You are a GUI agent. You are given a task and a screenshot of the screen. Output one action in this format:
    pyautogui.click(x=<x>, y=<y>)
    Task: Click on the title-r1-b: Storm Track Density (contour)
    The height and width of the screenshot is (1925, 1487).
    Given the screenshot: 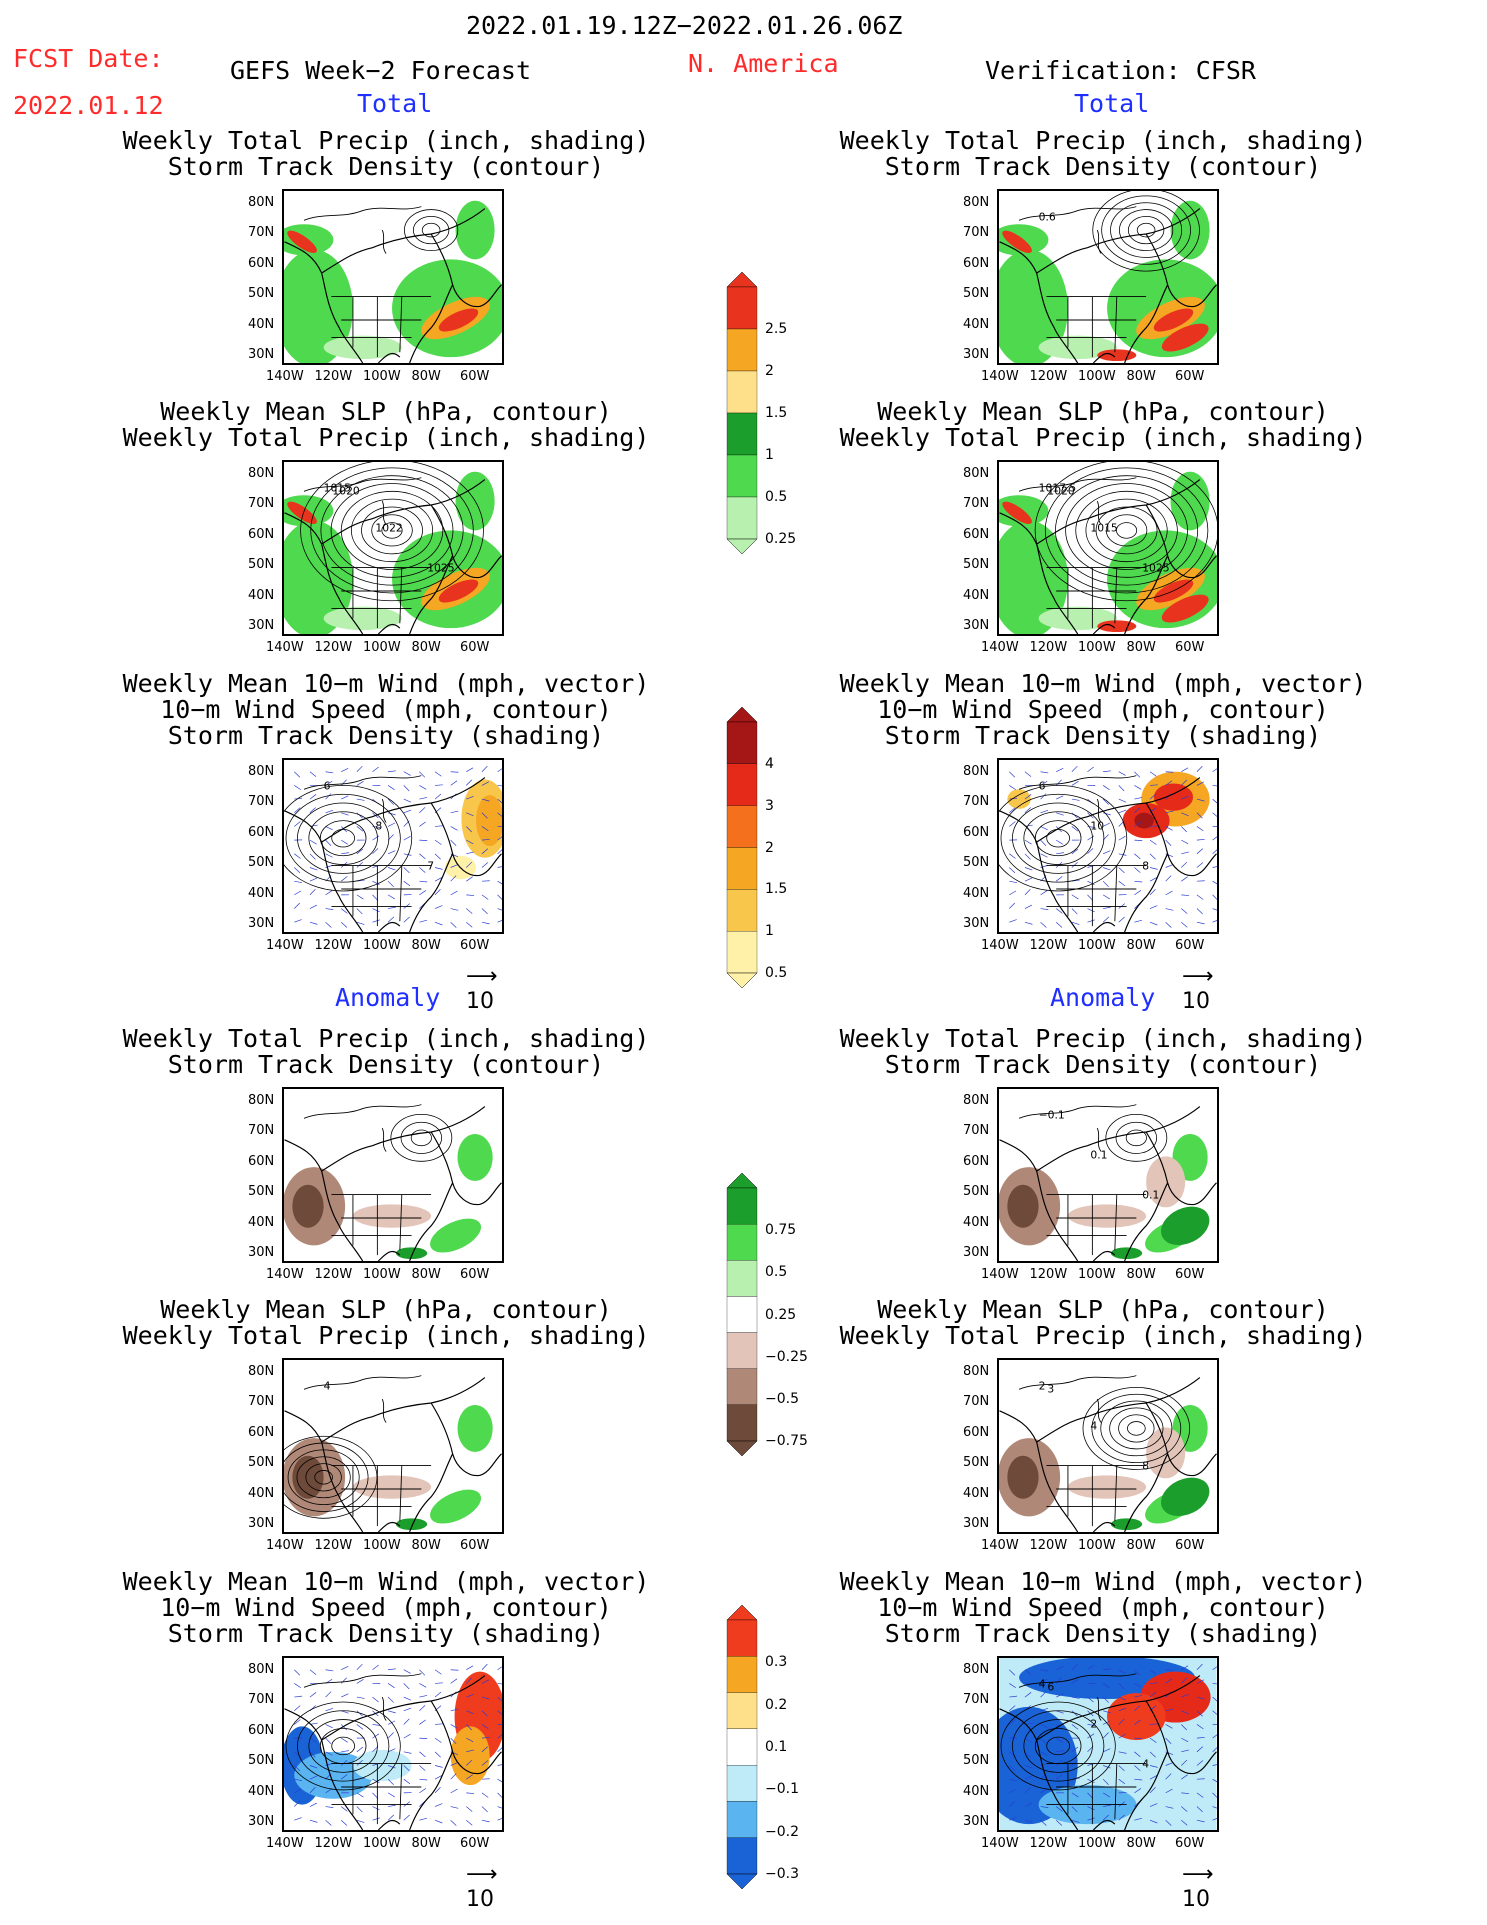 What is the action you would take?
    pyautogui.click(x=1103, y=166)
    